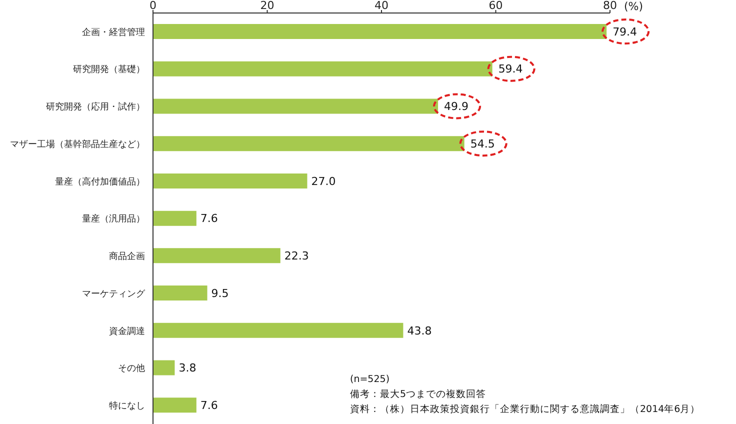  I want to click on y-tick-label: マザー工場（基幹部品生産など）, so click(77, 144).